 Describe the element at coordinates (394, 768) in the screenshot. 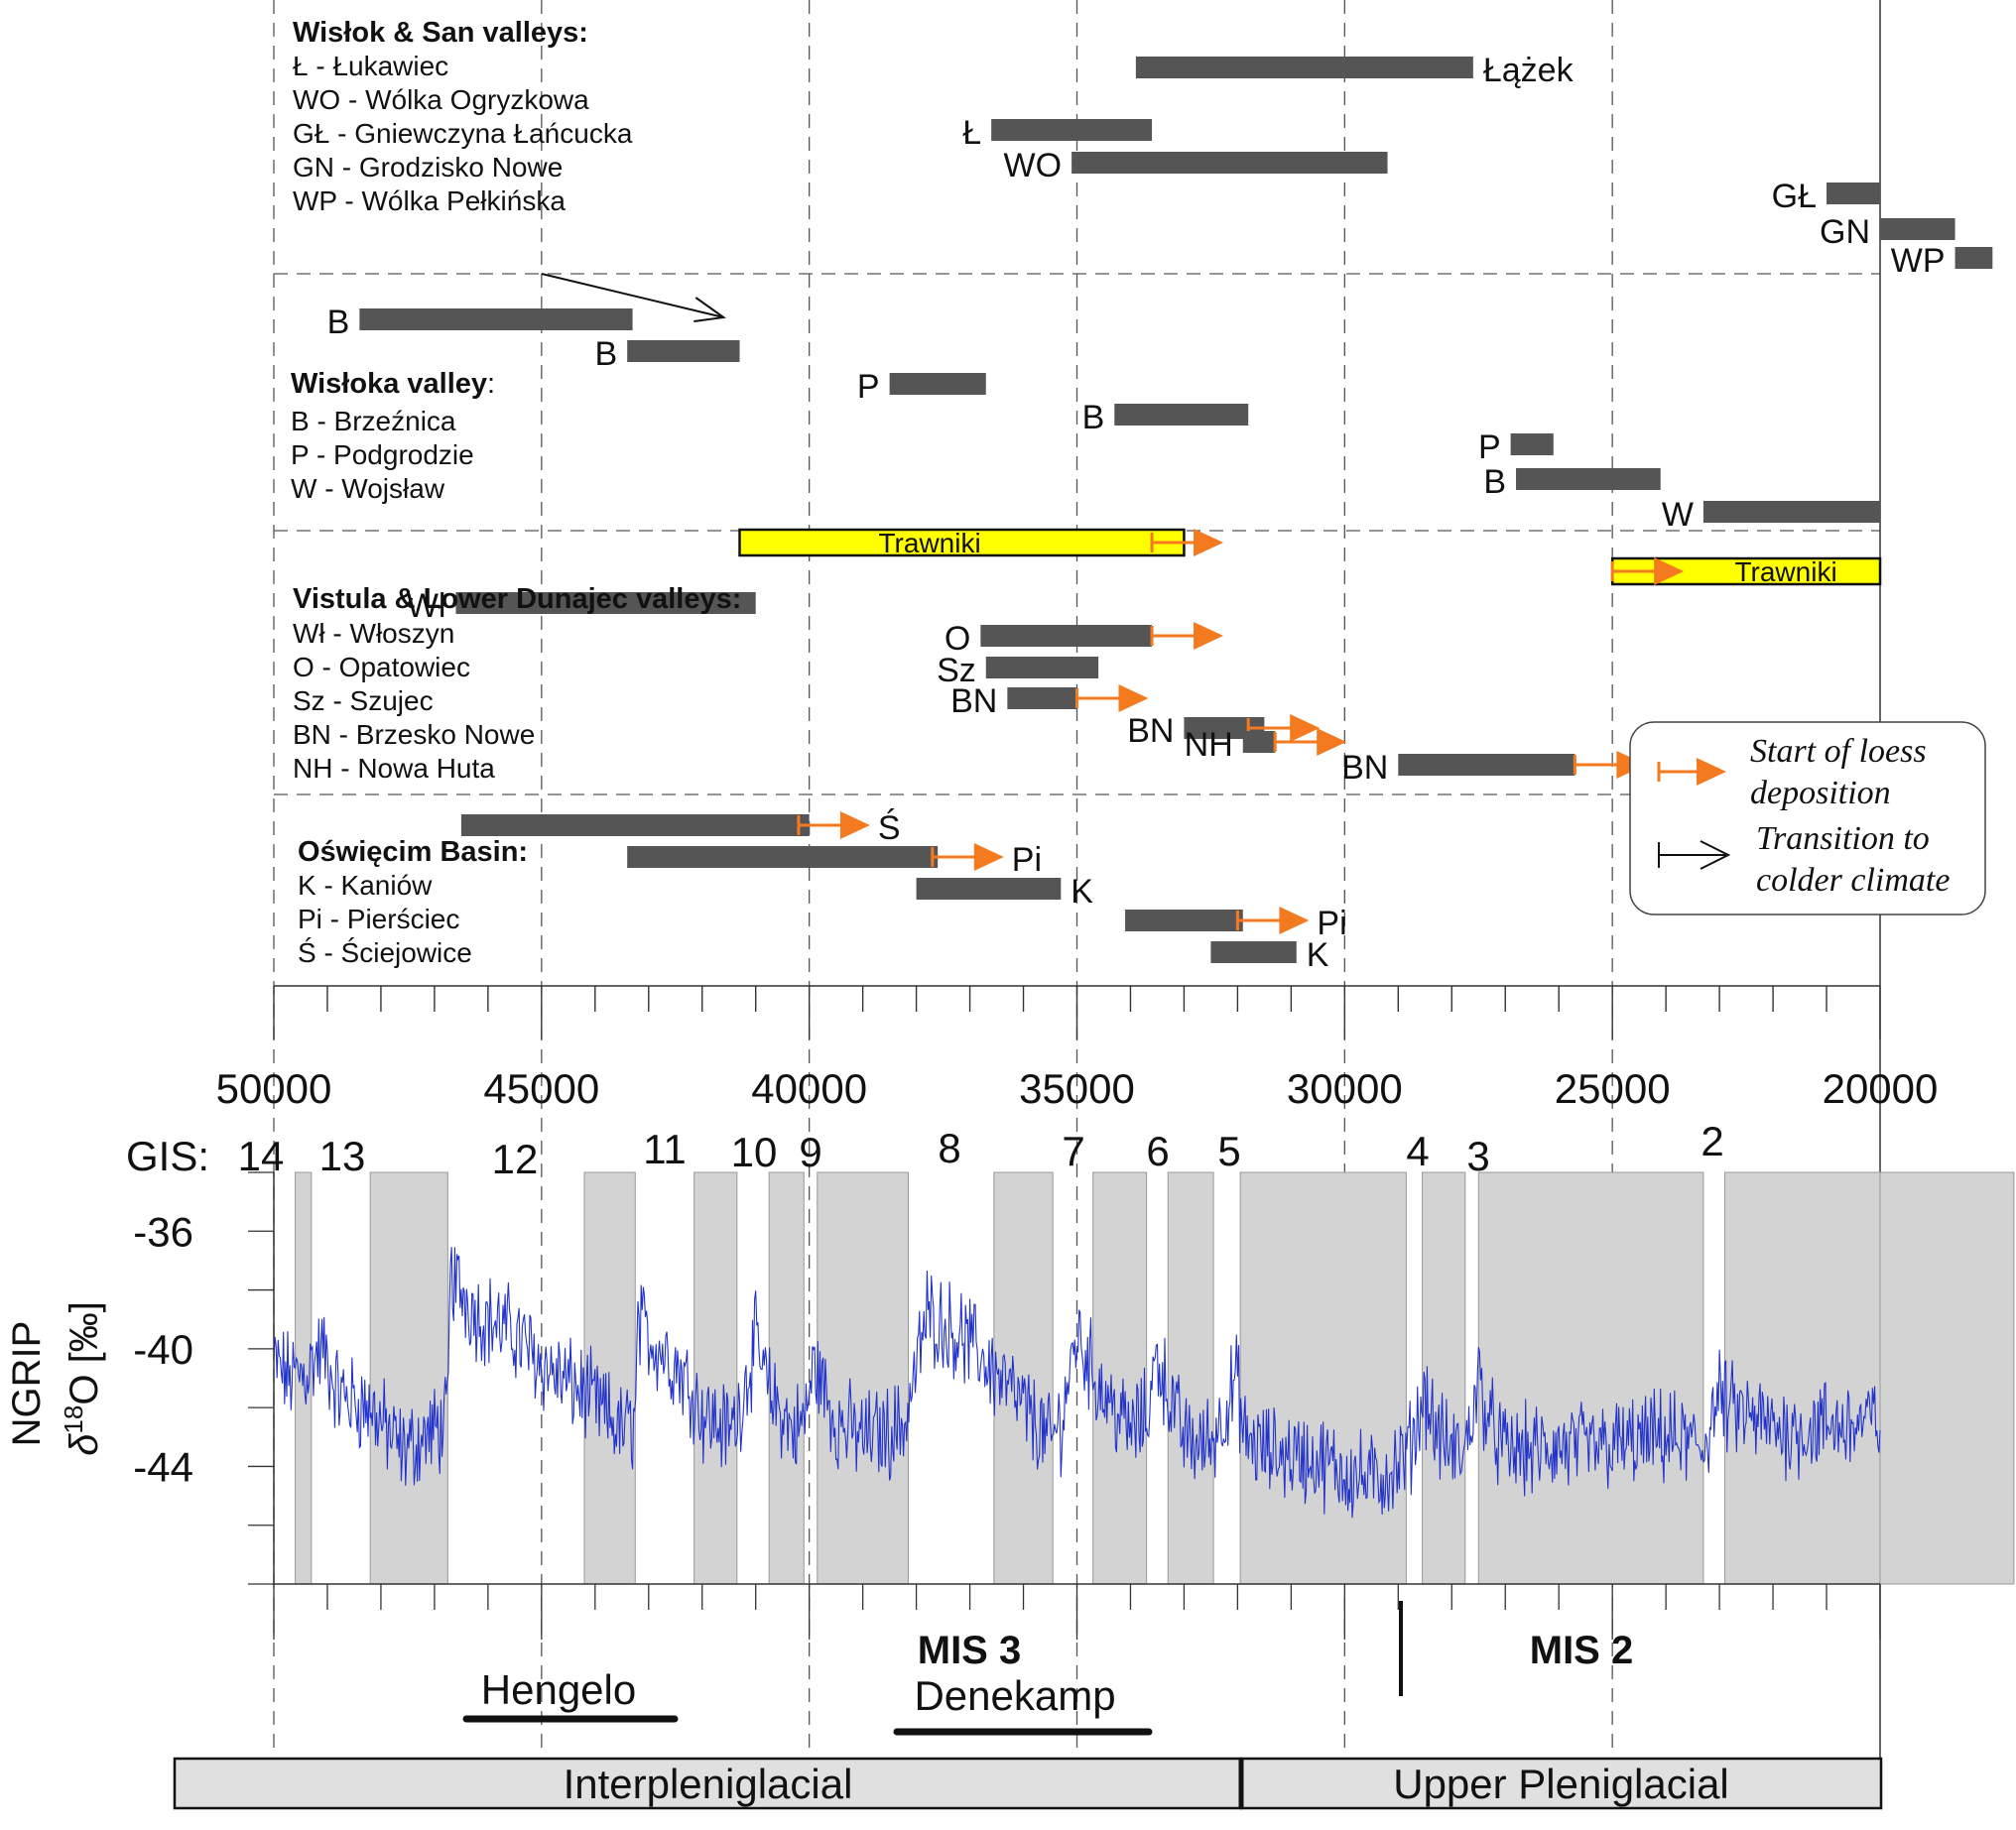

I see `panel-key-item: NH - Nowa Huta` at that location.